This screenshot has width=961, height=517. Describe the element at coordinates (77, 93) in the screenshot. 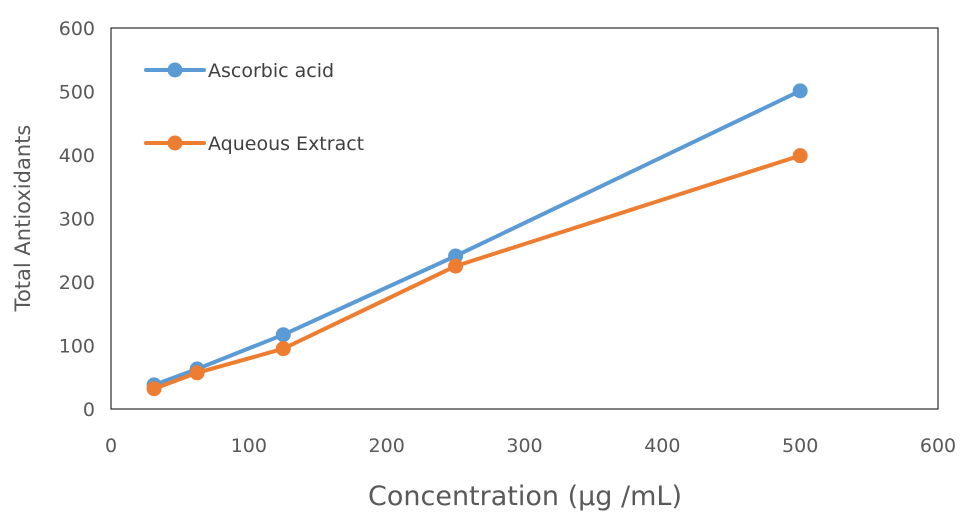

I see `y-tick-label: 500` at that location.